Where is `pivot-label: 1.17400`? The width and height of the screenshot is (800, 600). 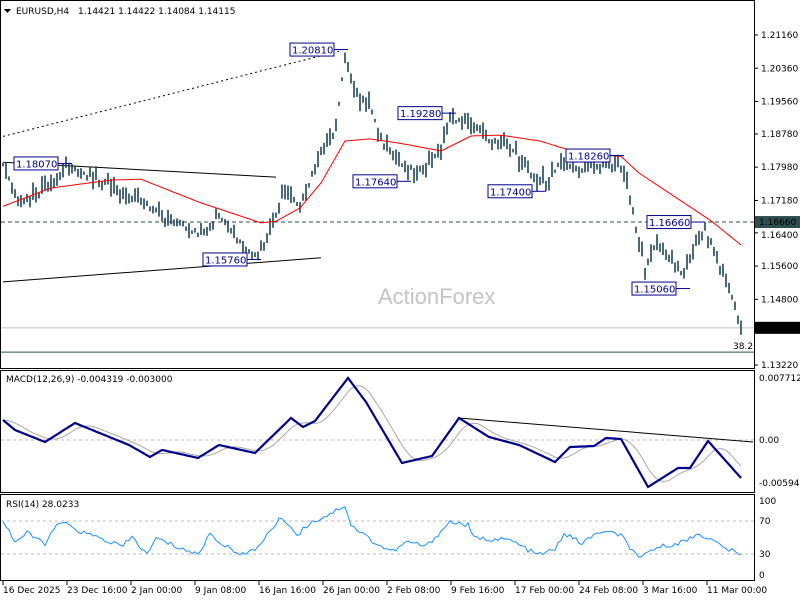
pivot-label: 1.17400 is located at coordinates (510, 192).